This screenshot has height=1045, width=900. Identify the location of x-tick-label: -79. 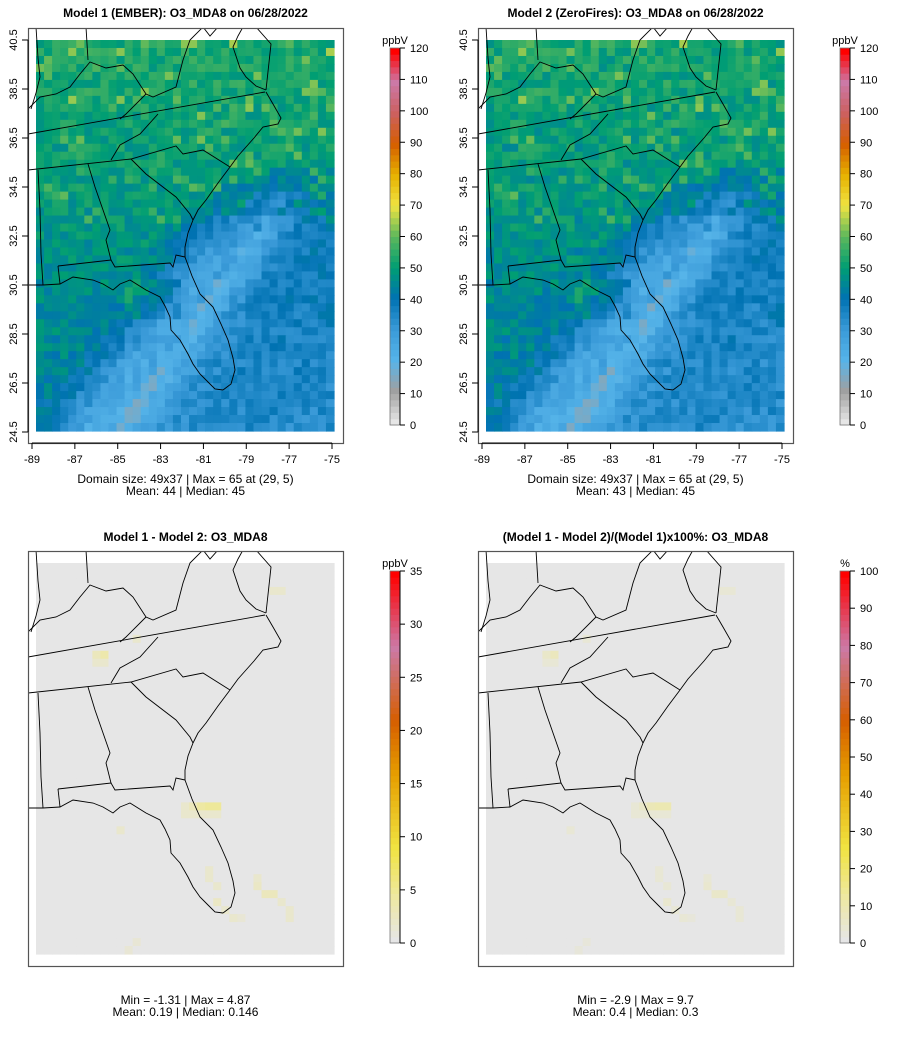
(246, 460).